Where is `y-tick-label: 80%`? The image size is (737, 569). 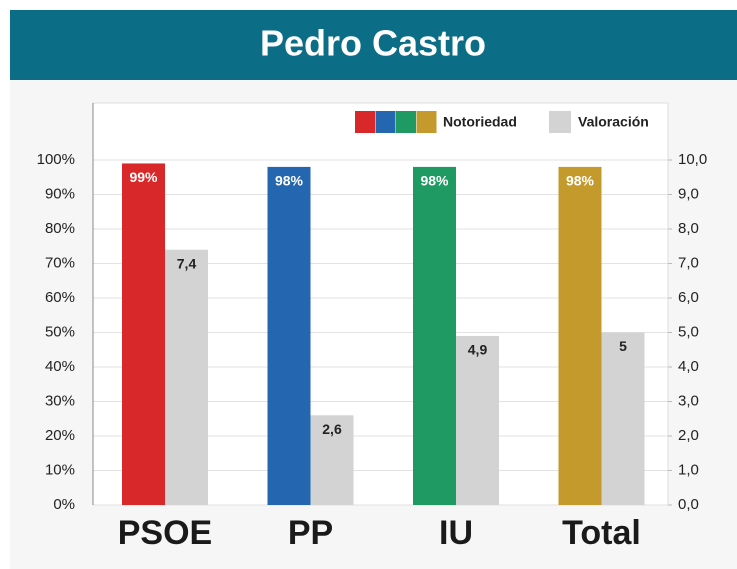
y-tick-label: 80% is located at coordinates (60, 228).